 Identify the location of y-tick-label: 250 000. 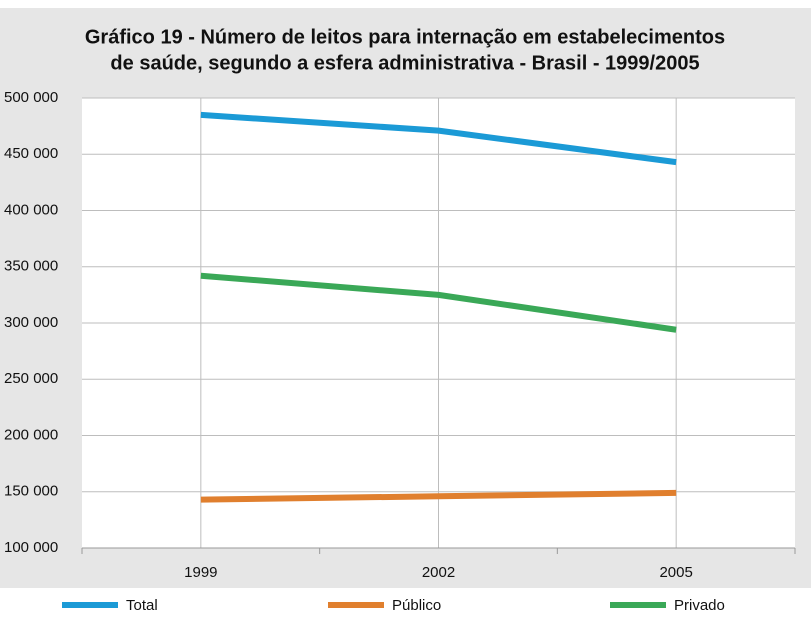
(31, 378).